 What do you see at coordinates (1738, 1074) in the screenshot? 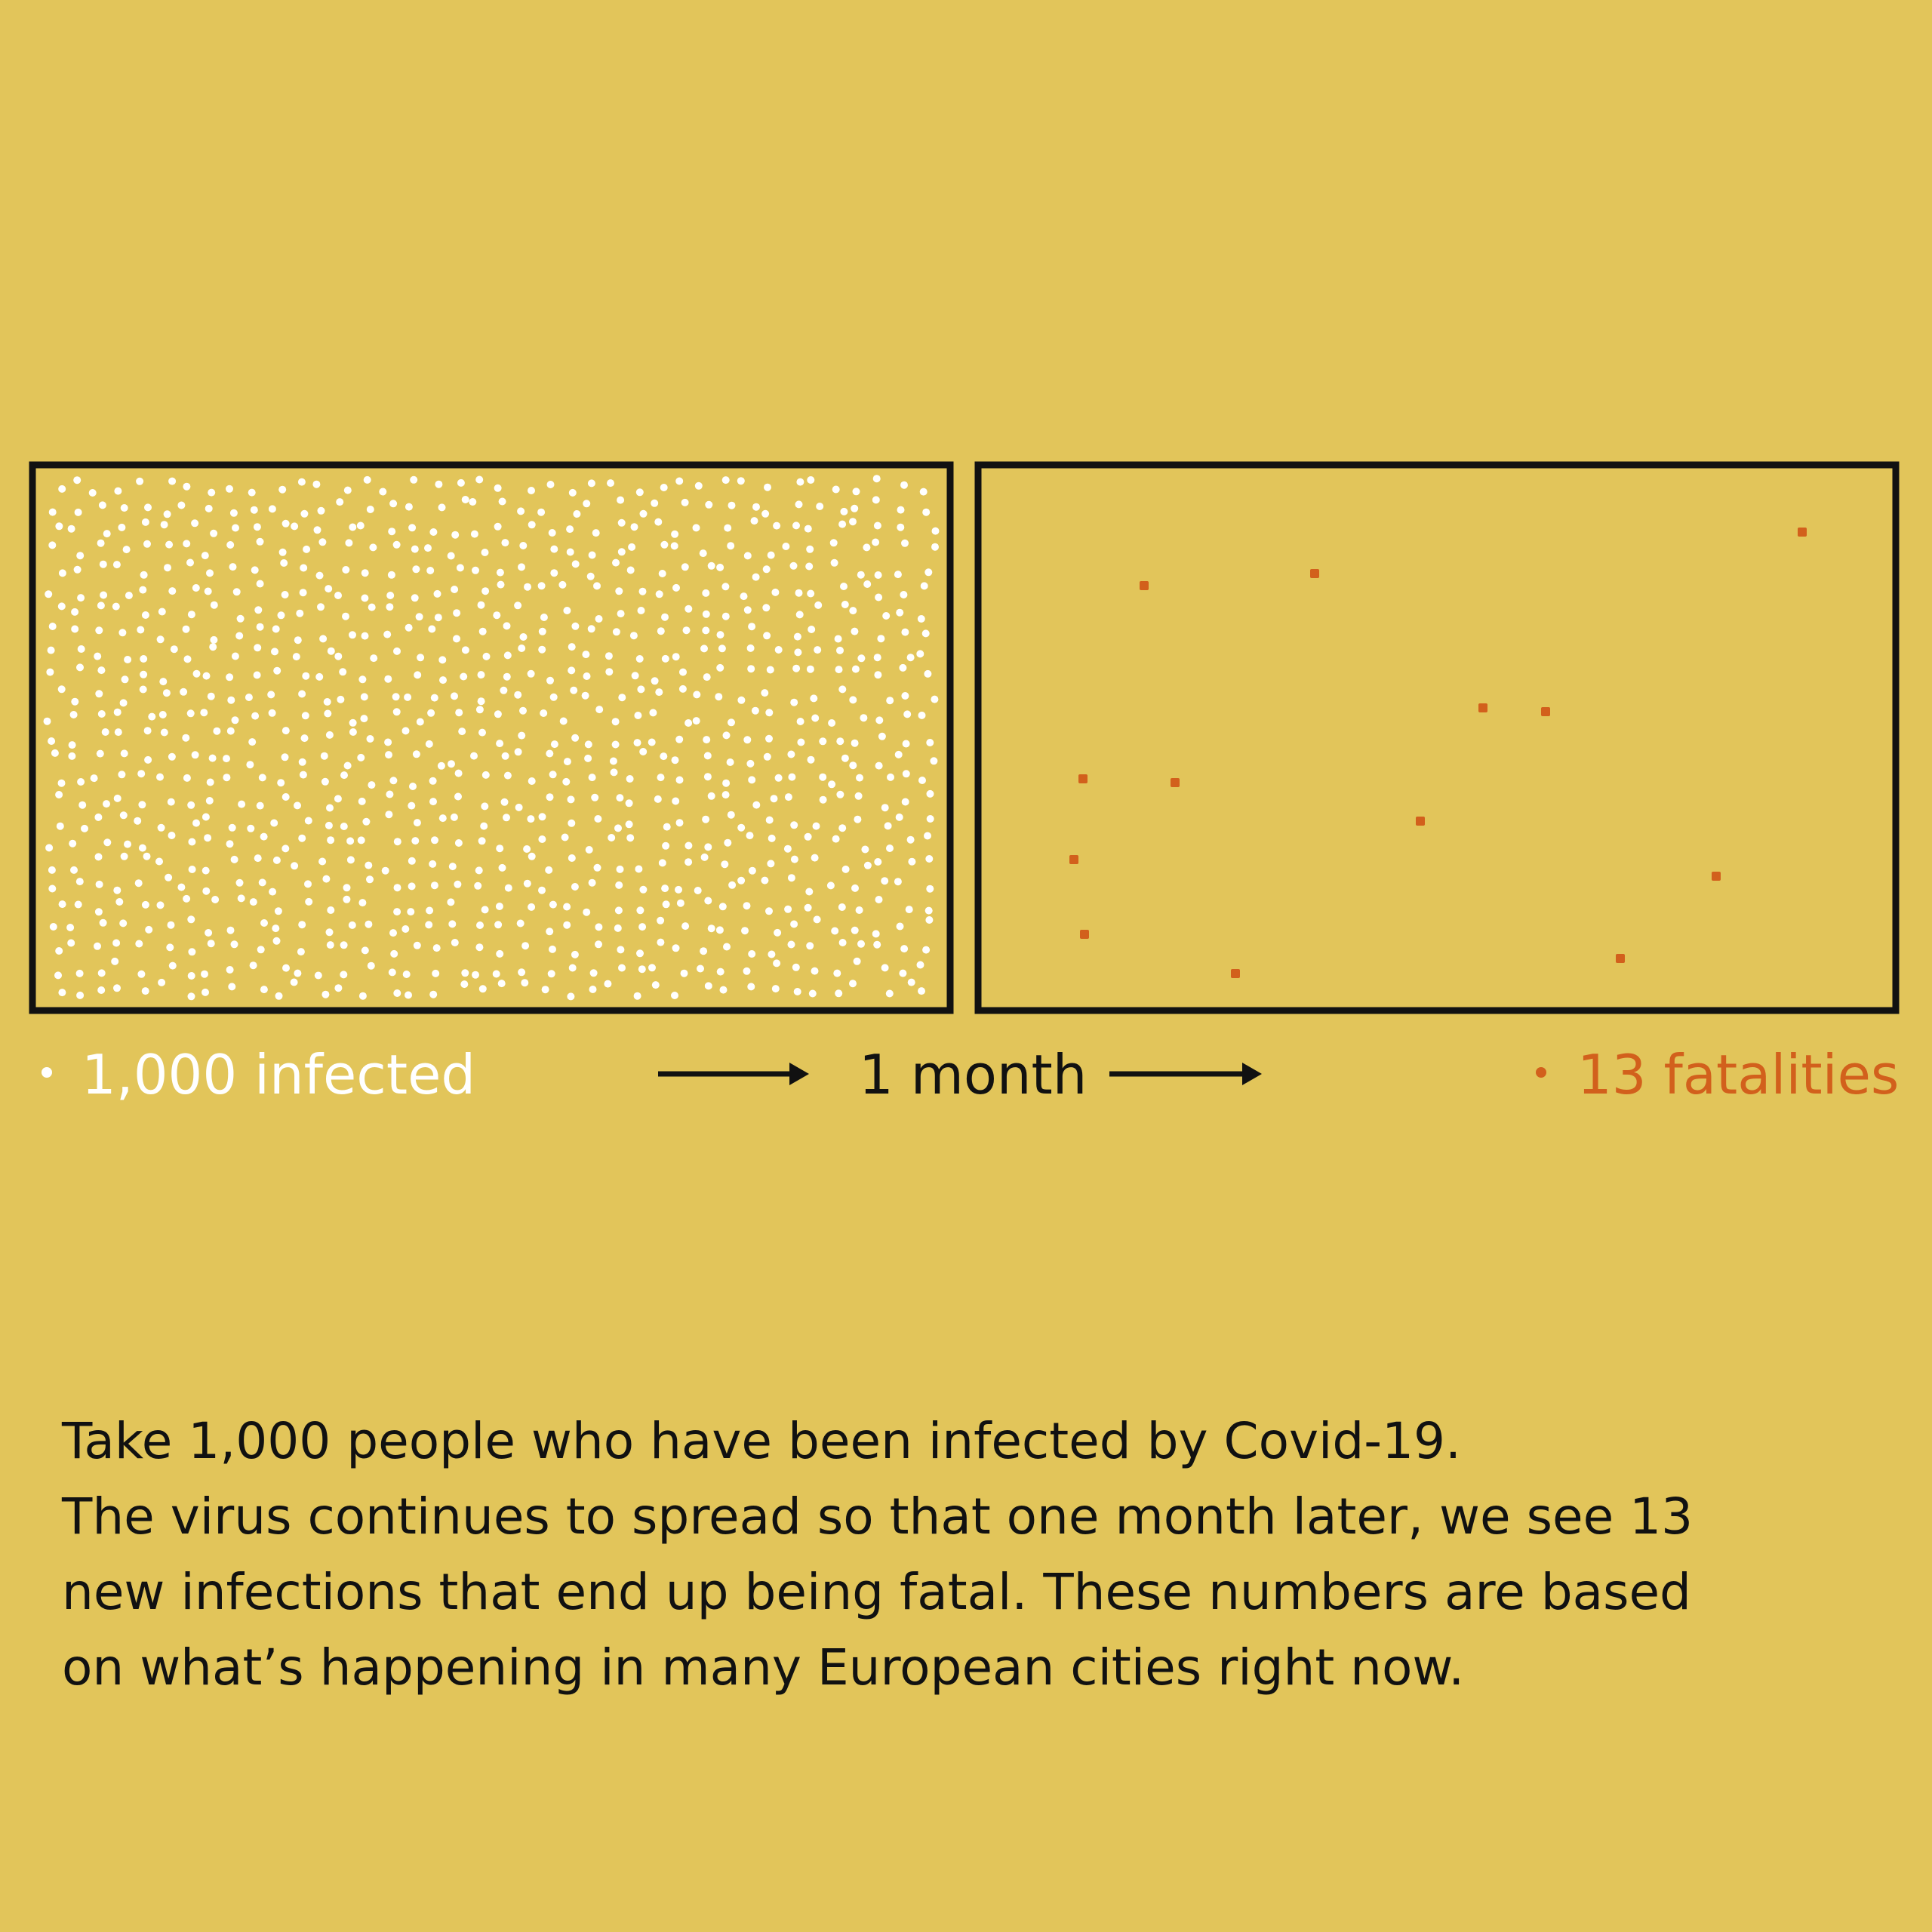
I see `fatalities-label: 13 fatalities` at bounding box center [1738, 1074].